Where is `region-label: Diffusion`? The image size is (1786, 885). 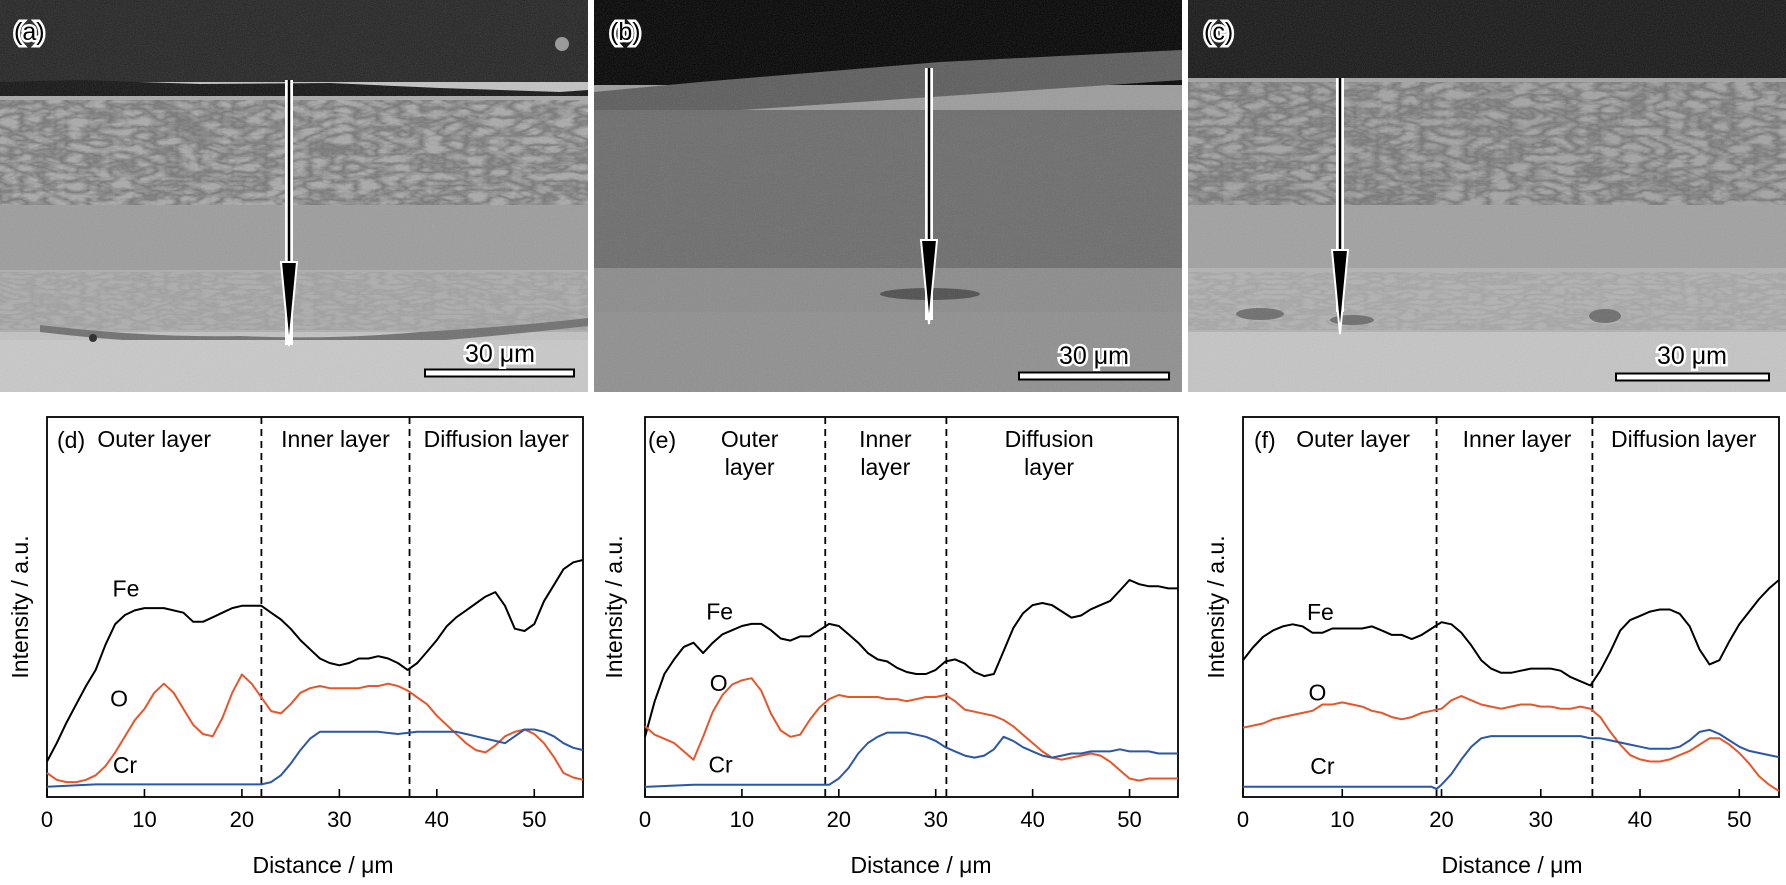 region-label: Diffusion is located at coordinates (1049, 439).